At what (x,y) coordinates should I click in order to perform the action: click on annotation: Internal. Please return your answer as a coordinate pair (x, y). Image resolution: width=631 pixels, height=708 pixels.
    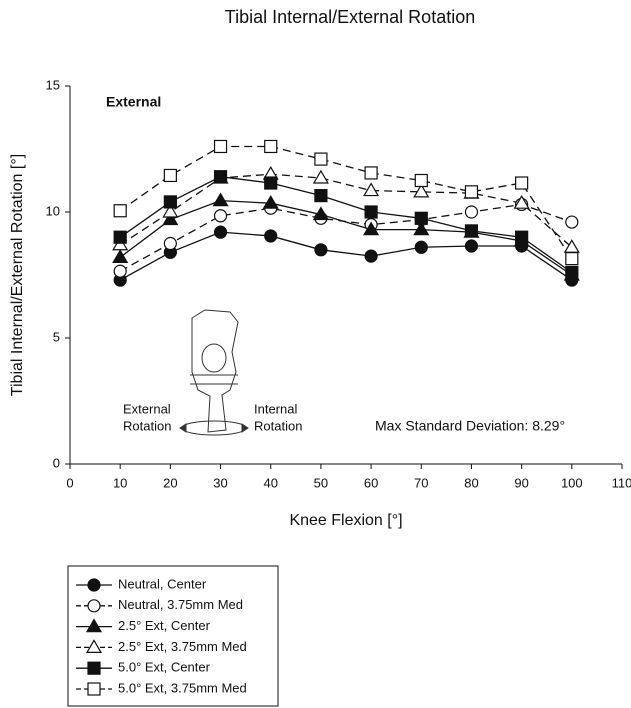
    Looking at the image, I should click on (275, 408).